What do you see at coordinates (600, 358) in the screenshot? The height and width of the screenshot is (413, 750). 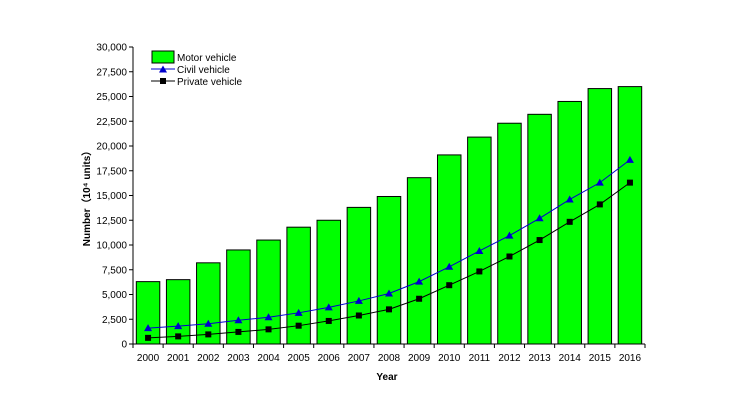 I see `x-tick-label: 2015` at bounding box center [600, 358].